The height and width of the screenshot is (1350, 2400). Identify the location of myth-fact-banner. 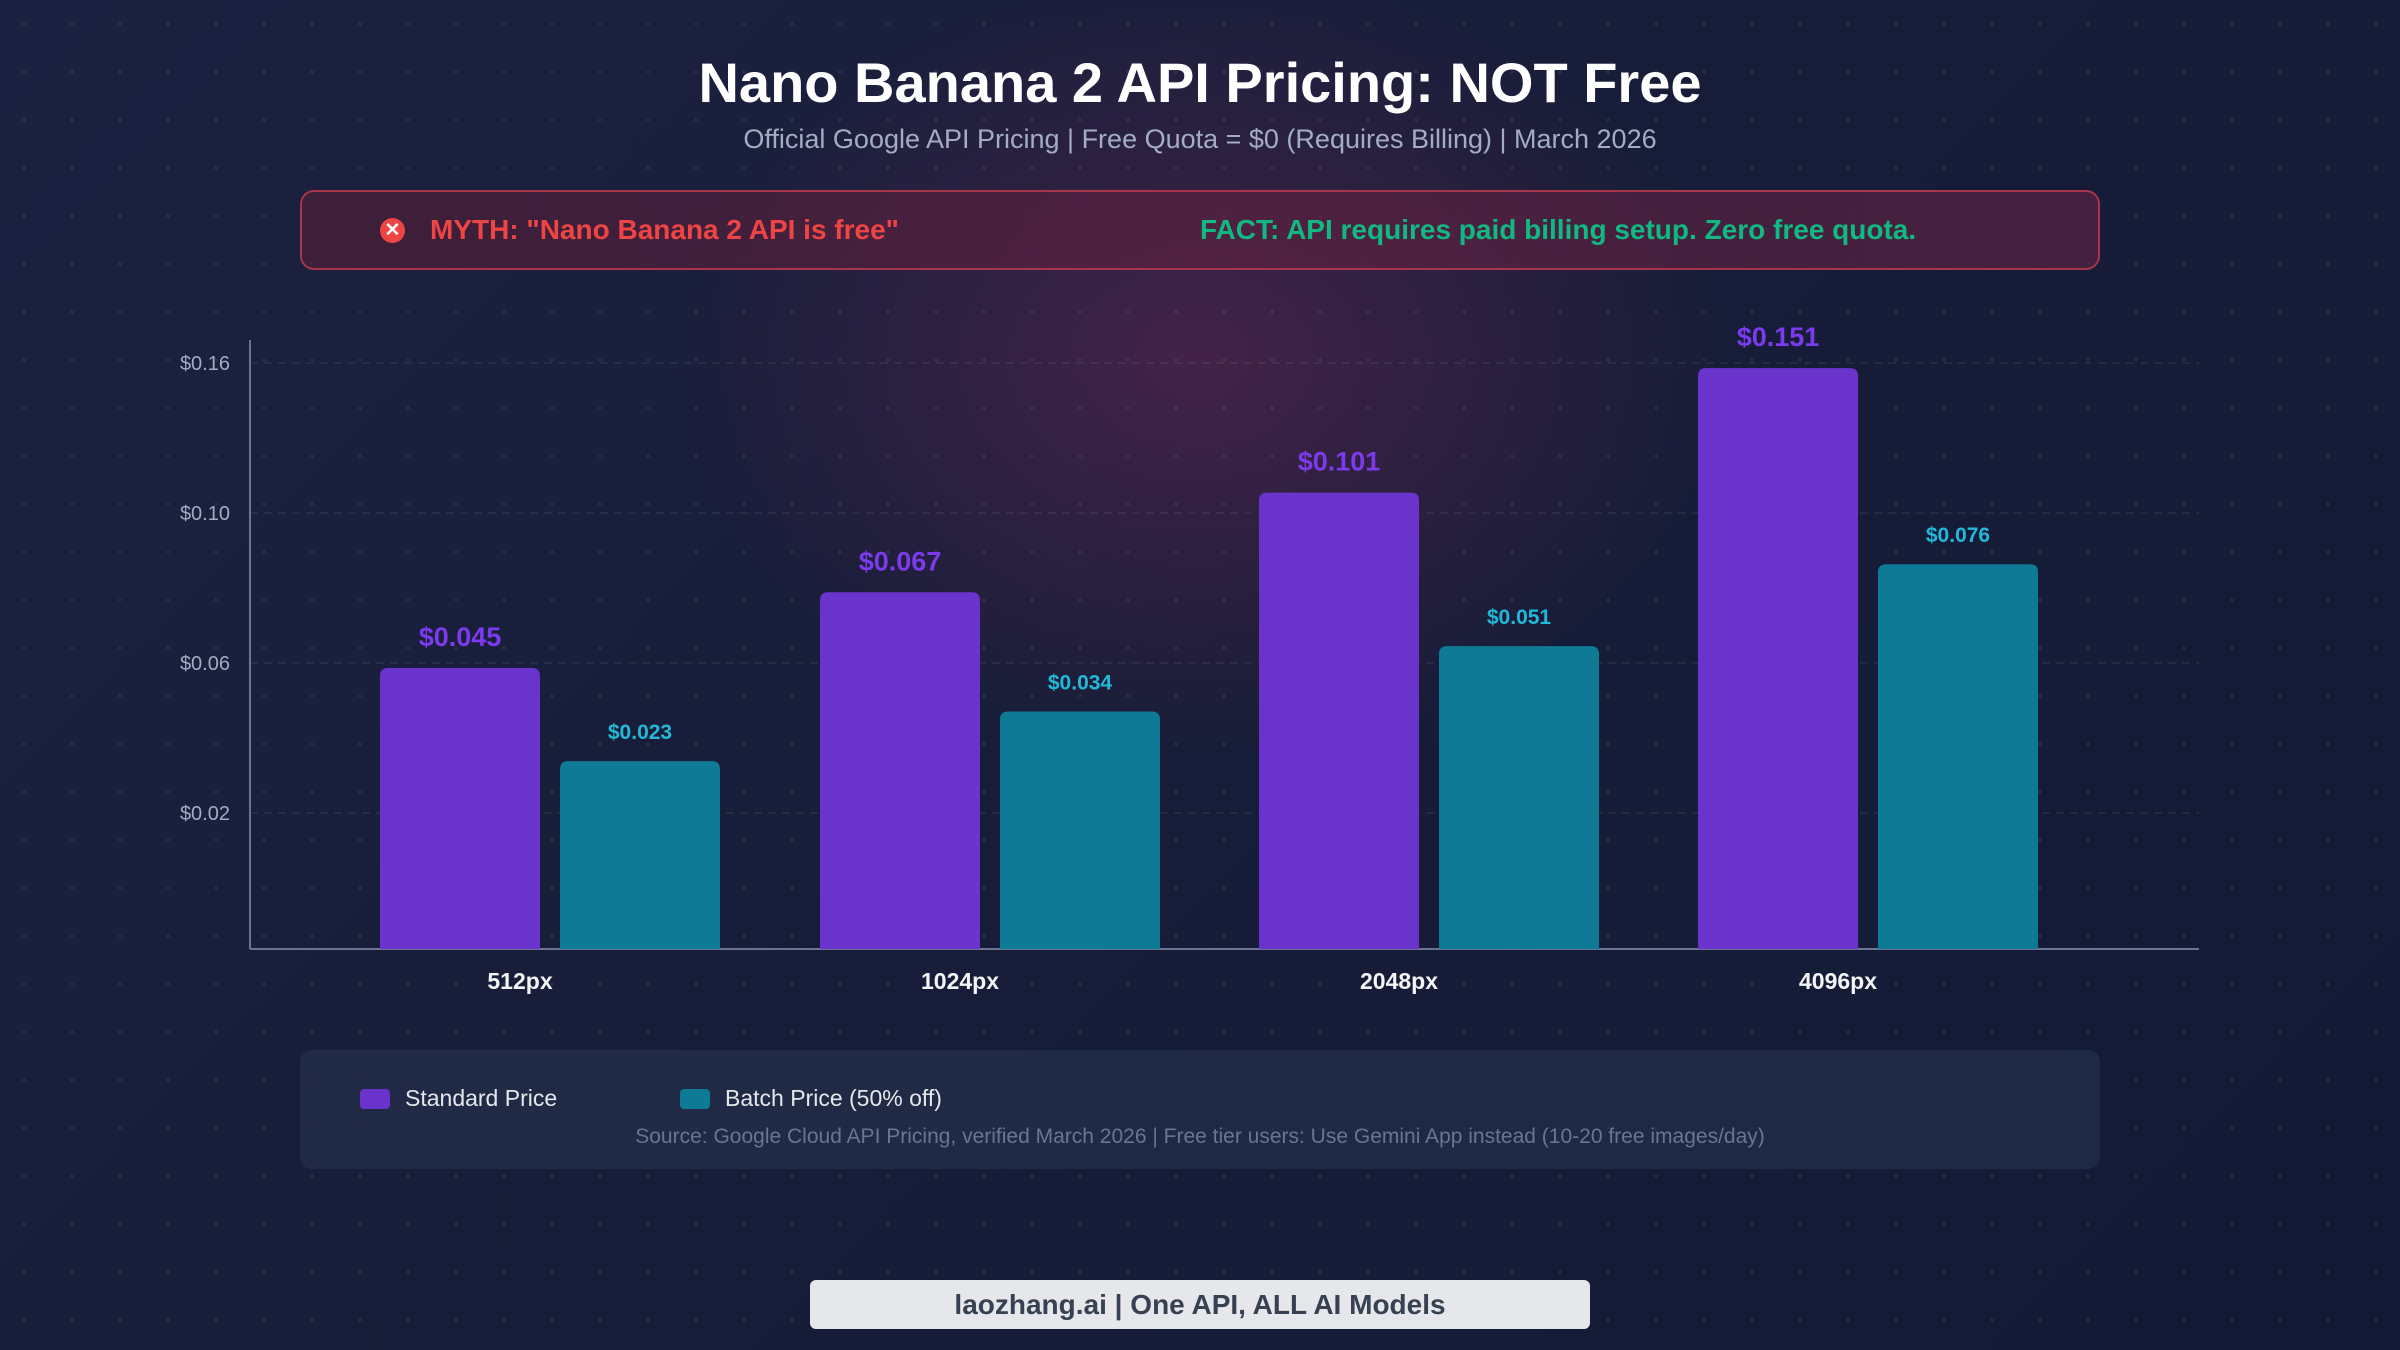
(1200, 230).